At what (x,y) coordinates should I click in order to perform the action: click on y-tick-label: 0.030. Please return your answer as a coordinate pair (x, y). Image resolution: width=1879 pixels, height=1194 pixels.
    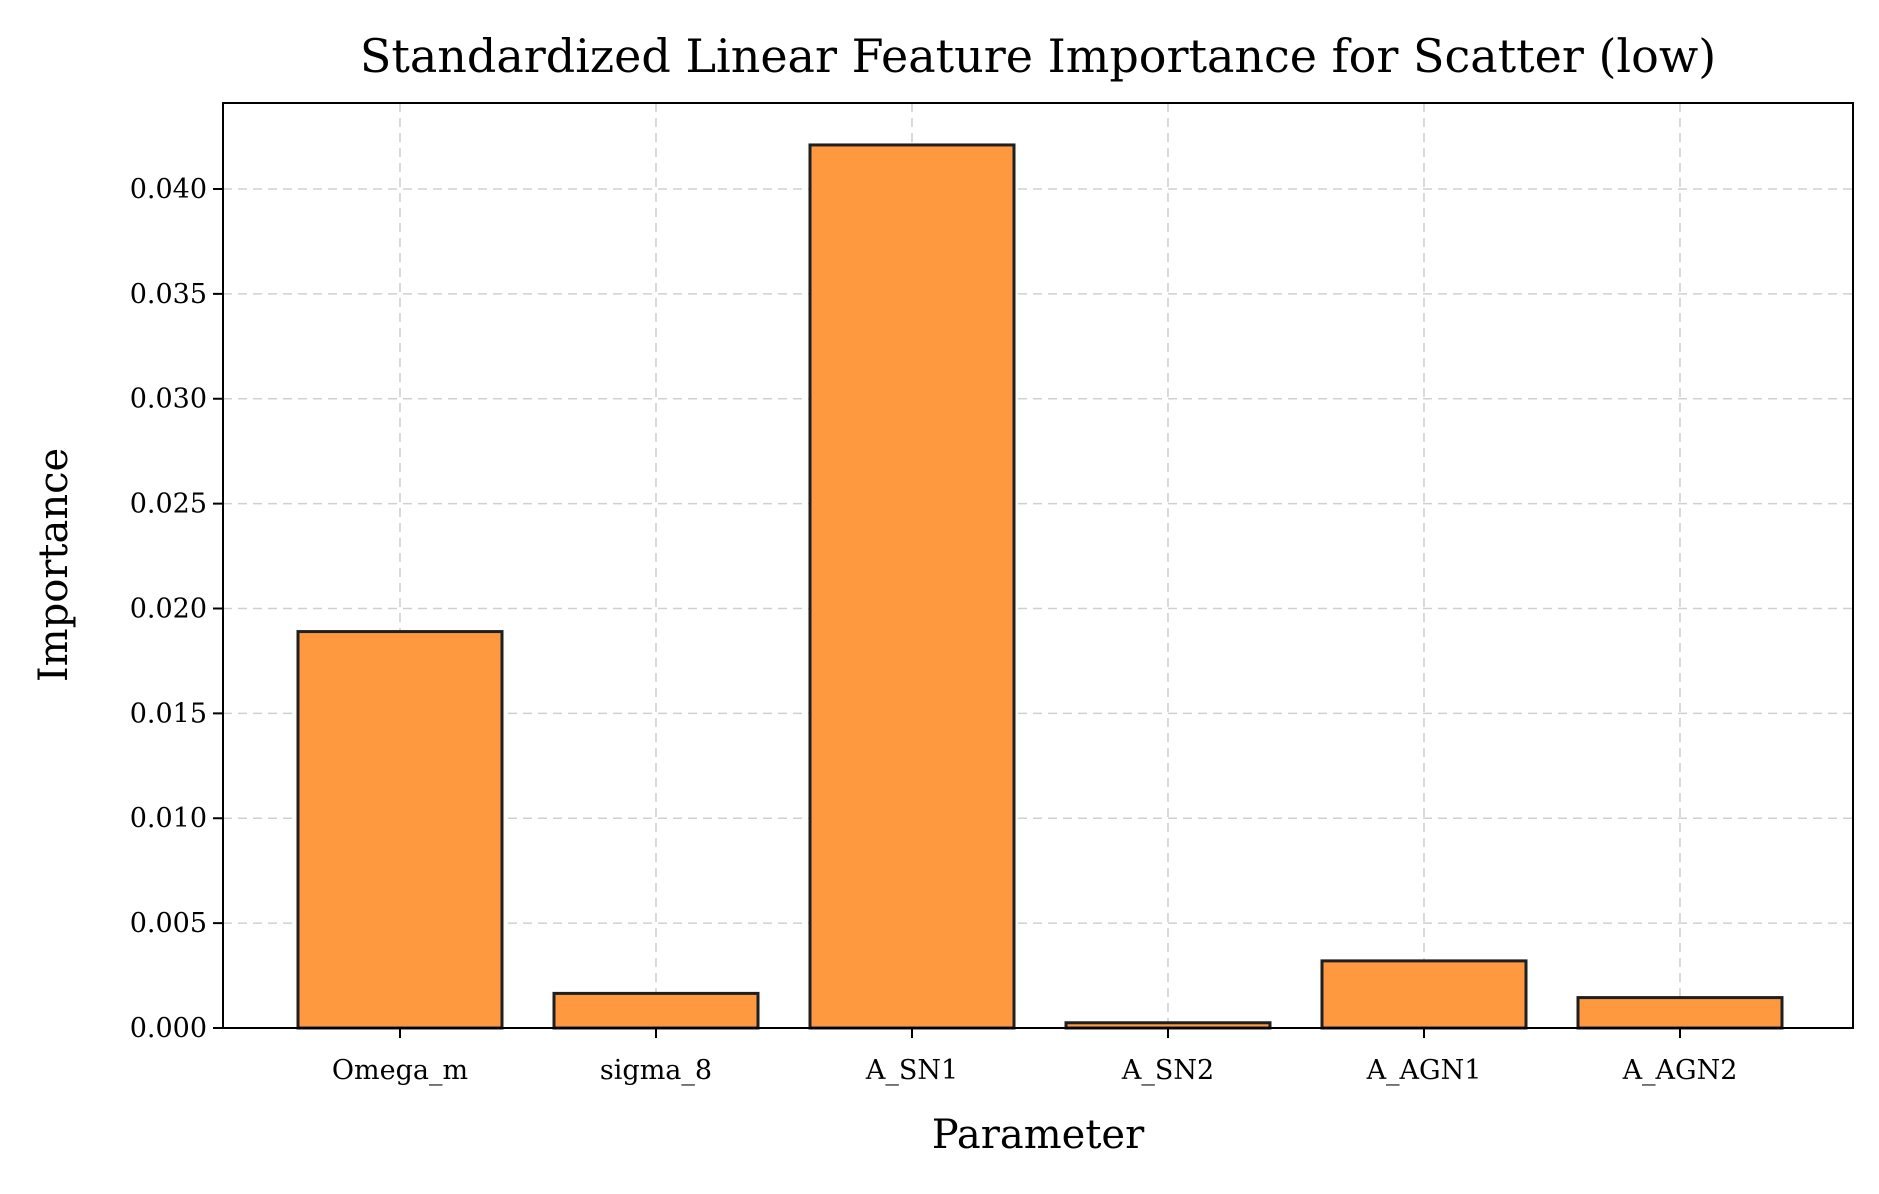
    Looking at the image, I should click on (168, 399).